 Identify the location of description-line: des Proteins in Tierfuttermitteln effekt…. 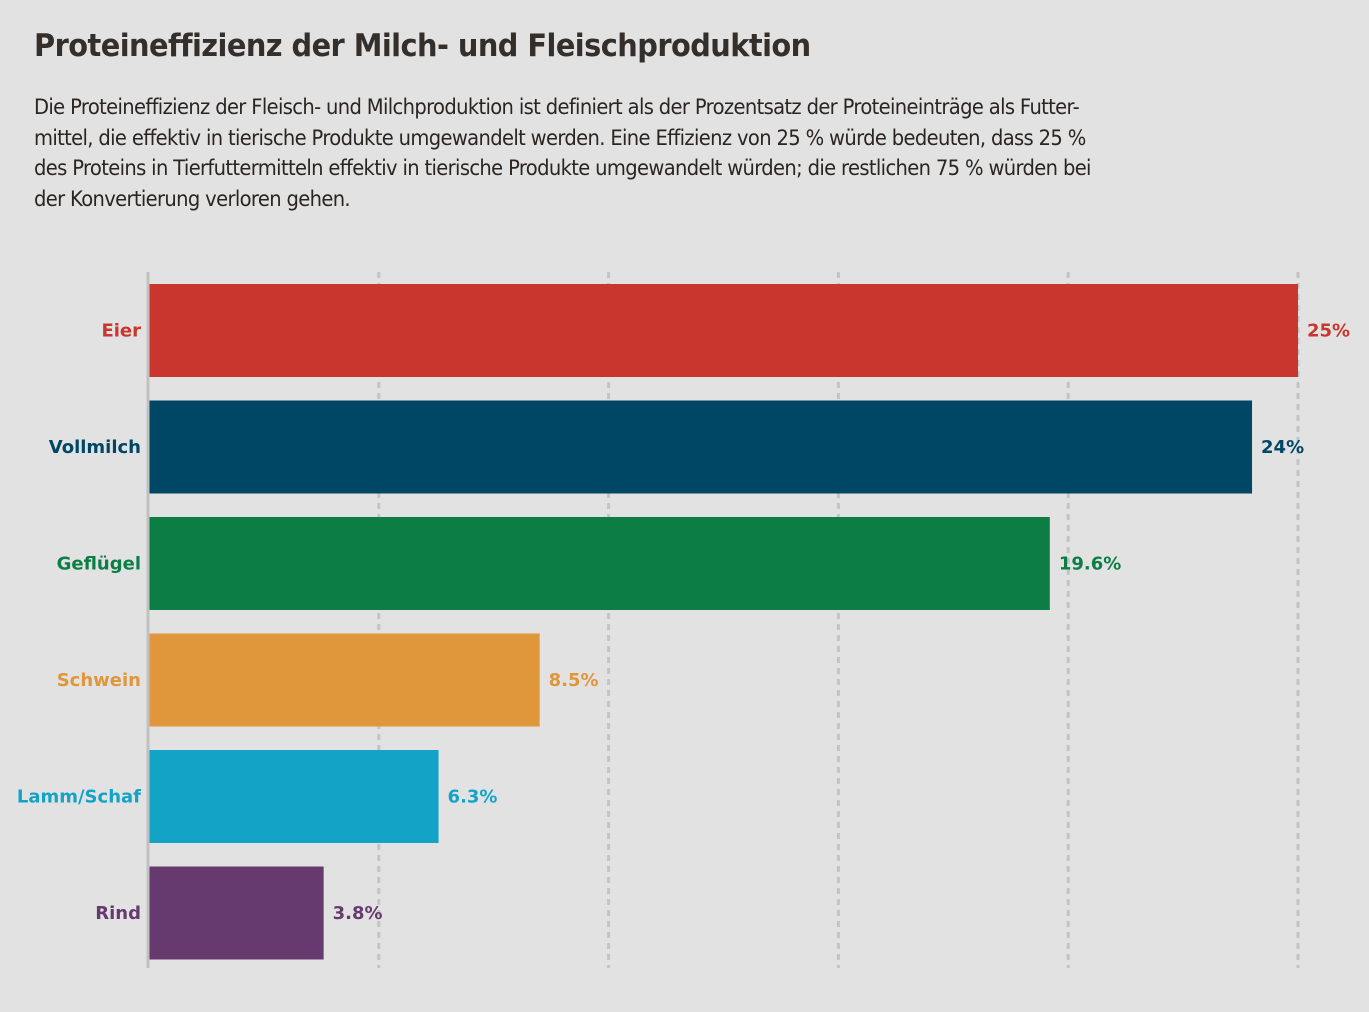
(562, 168).